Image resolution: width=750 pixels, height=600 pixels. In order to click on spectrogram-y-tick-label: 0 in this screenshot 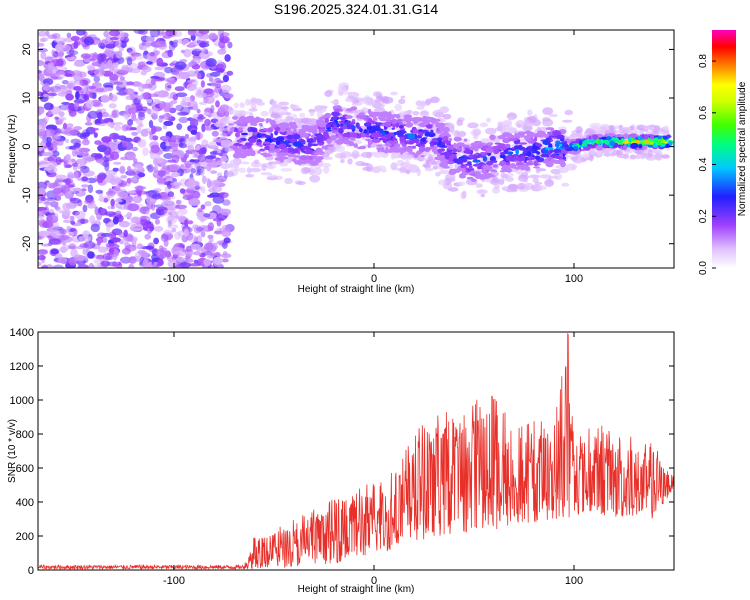, I will do `click(27, 147)`.